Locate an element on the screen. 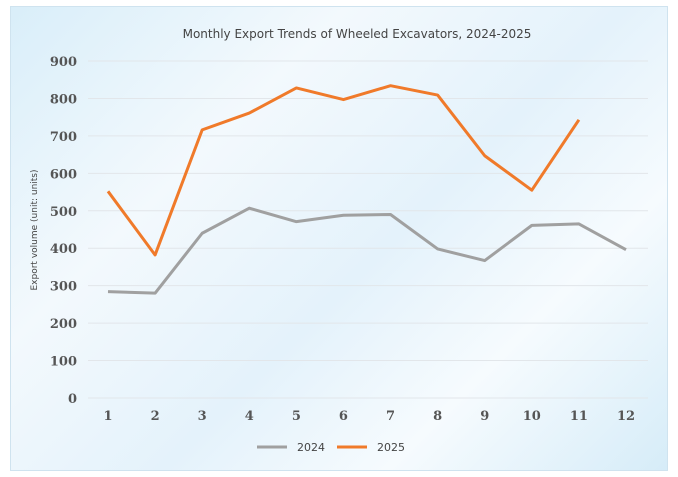 This screenshot has height=477, width=678. y-tick-label: 100 is located at coordinates (63, 362).